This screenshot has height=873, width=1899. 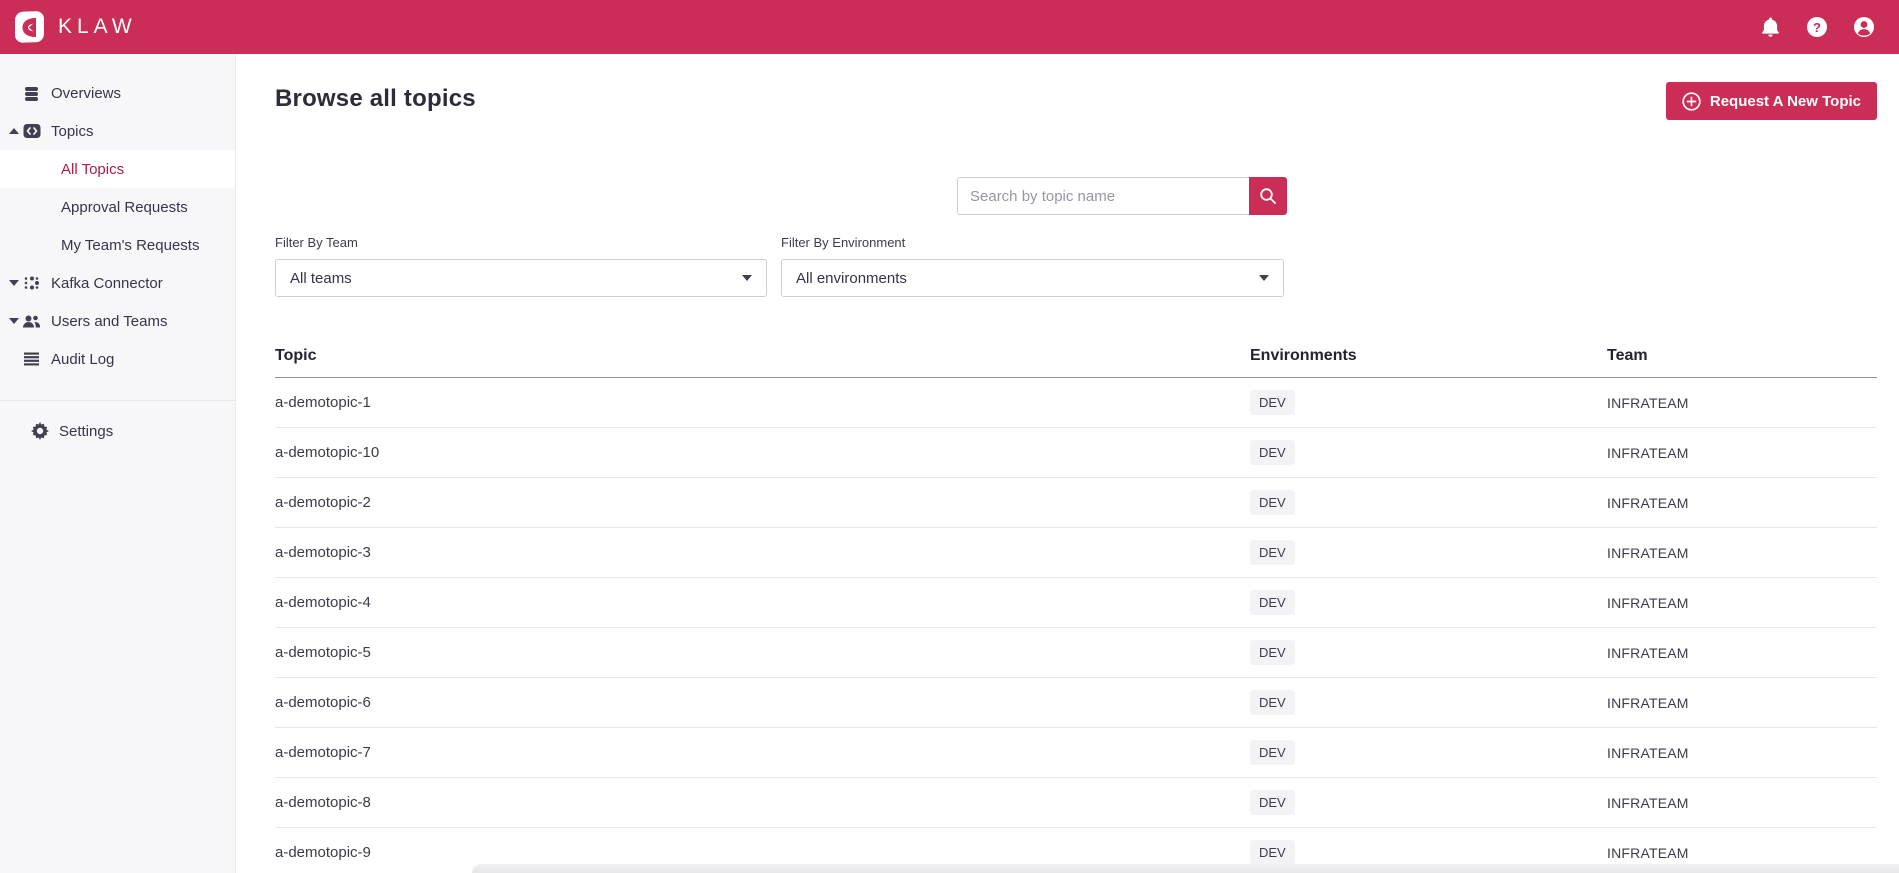 What do you see at coordinates (323, 702) in the screenshot?
I see `topic-cell: a-demotopic-6` at bounding box center [323, 702].